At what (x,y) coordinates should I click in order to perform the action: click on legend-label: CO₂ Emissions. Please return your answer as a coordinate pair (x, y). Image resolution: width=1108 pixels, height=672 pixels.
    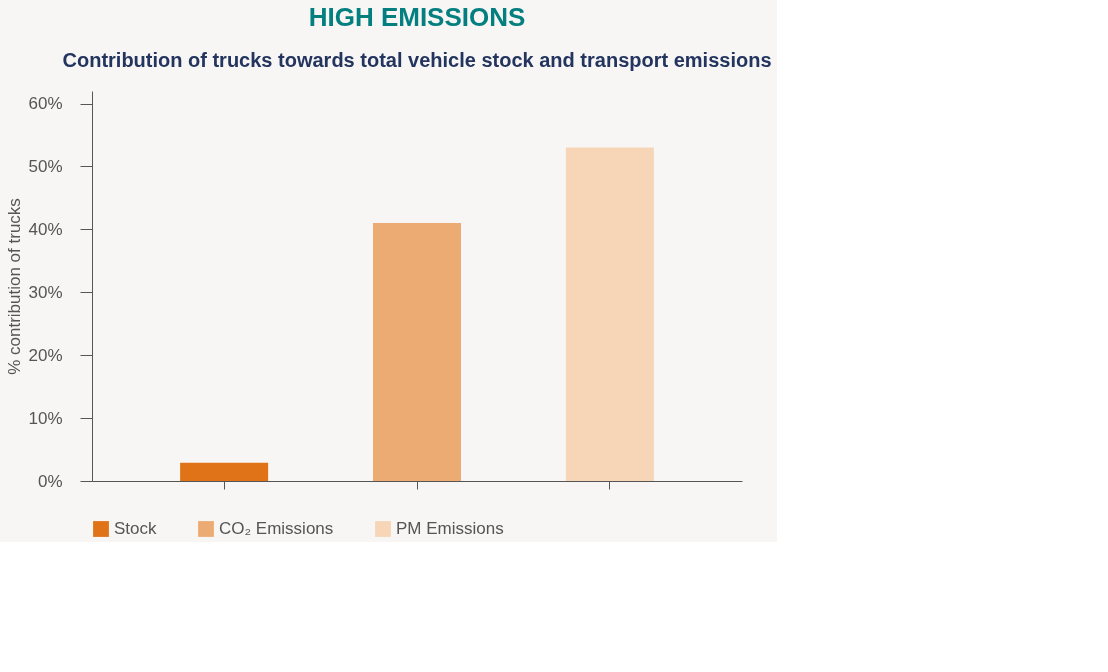
    Looking at the image, I should click on (276, 528).